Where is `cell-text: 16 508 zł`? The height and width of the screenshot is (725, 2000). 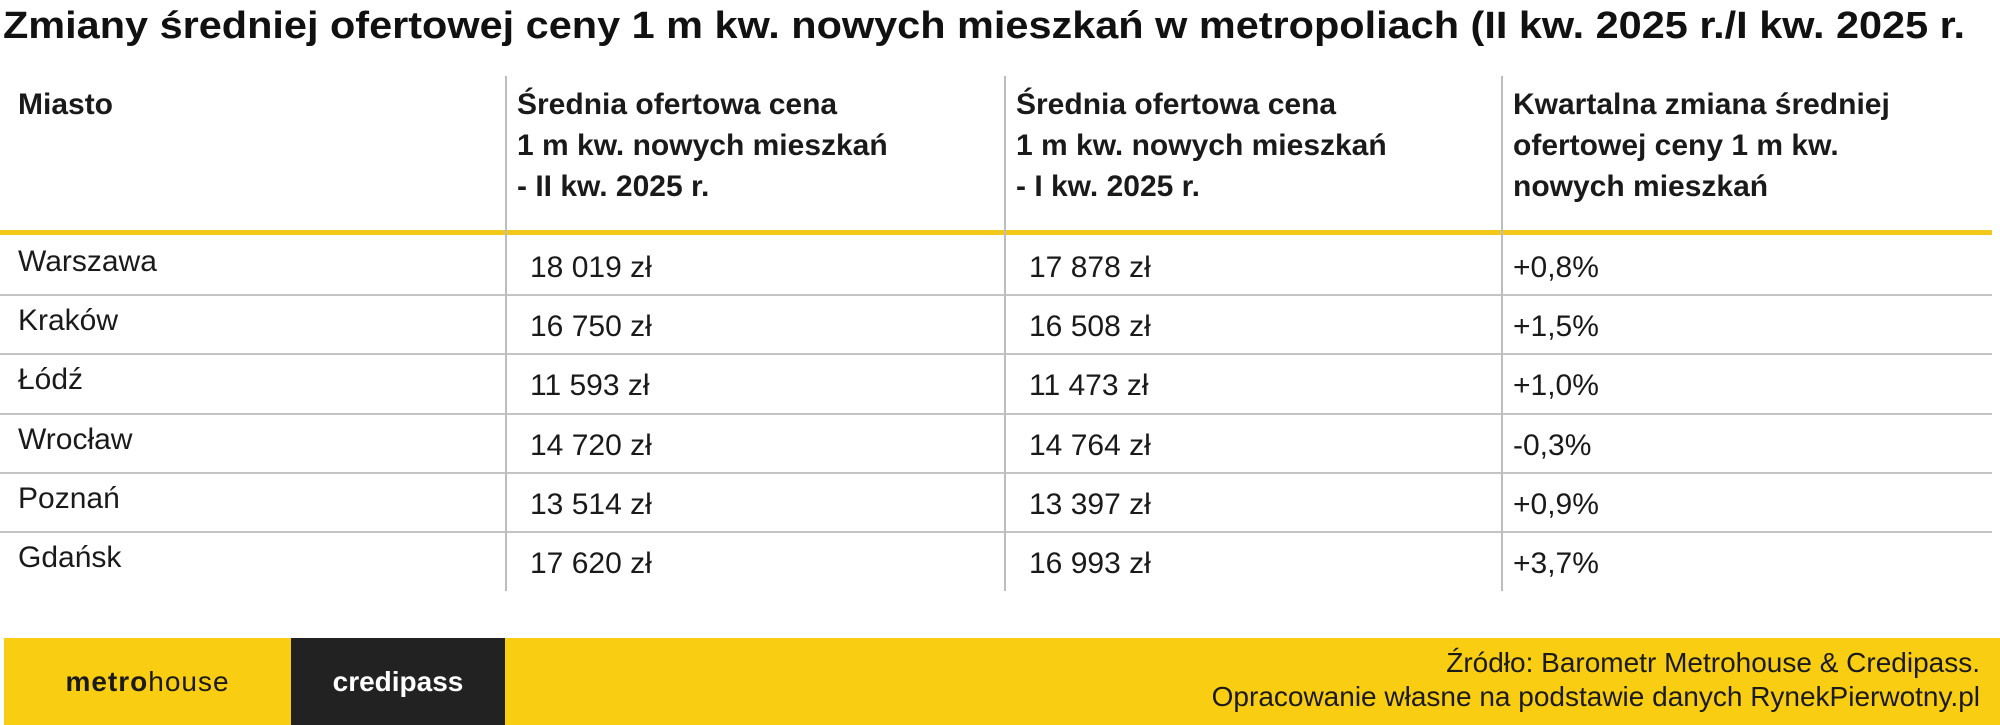 cell-text: 16 508 zł is located at coordinates (1090, 327).